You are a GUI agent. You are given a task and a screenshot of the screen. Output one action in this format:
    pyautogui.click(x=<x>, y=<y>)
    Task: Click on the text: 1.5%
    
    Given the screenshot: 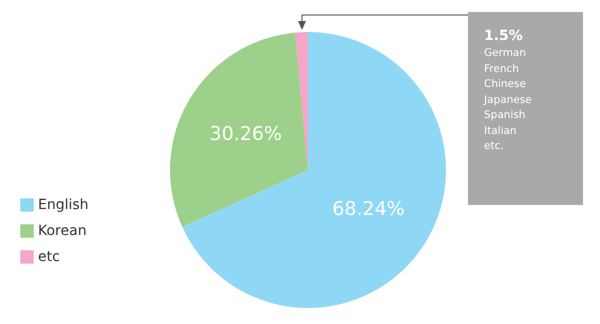 What is the action you would take?
    pyautogui.click(x=504, y=36)
    